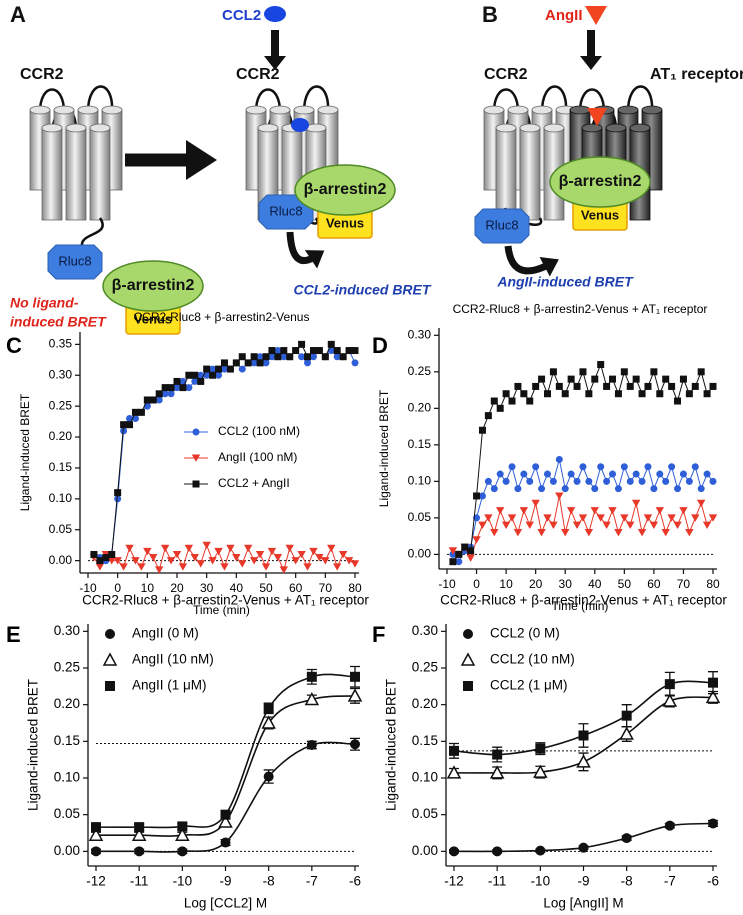  What do you see at coordinates (225, 903) in the screenshot?
I see `x-axis-label: Log [CCL2] M` at bounding box center [225, 903].